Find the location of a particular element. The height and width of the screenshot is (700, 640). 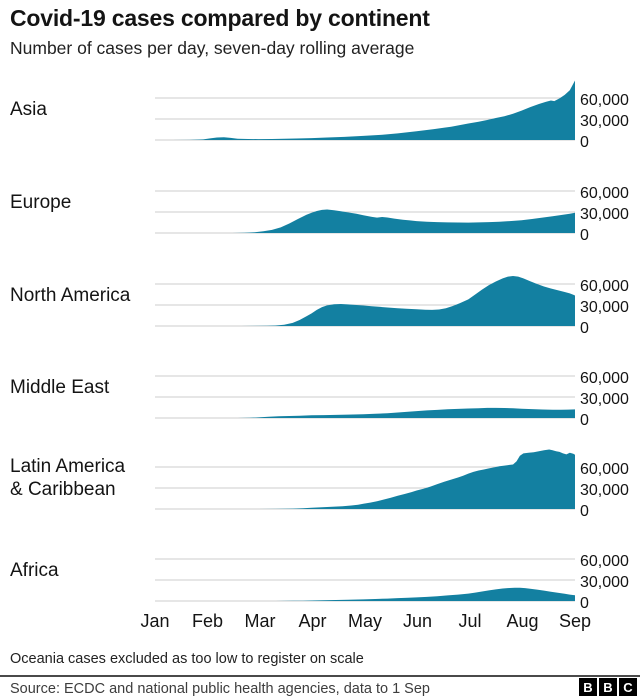

bbc-logo-block: C is located at coordinates (628, 687).